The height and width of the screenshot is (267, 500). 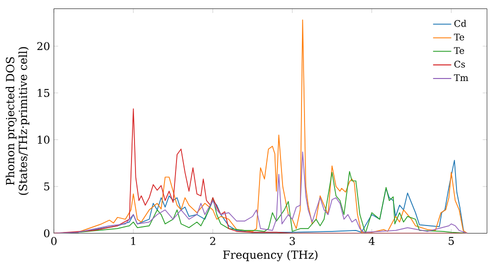 What do you see at coordinates (44, 92) in the screenshot?
I see `y-tick-label: 15` at bounding box center [44, 92].